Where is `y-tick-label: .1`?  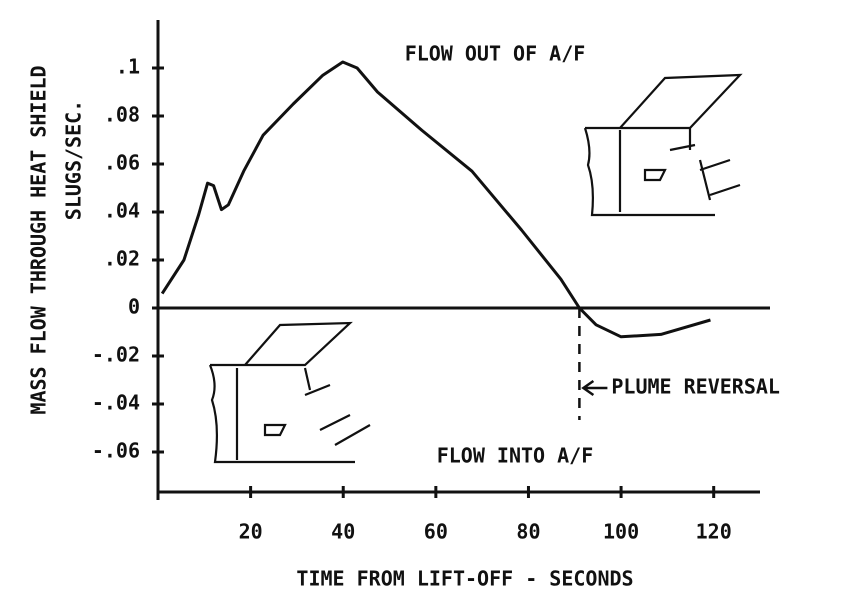 y-tick-label: .1 is located at coordinates (128, 67).